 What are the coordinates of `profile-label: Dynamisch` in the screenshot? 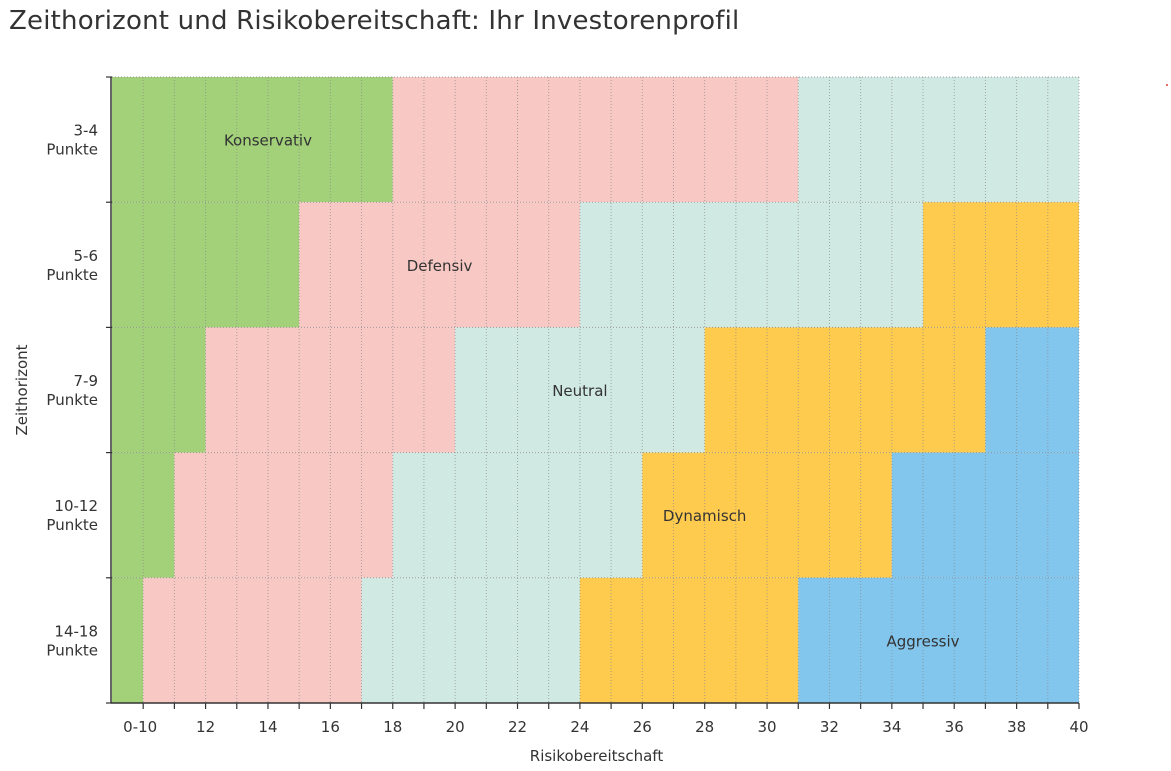 It's located at (704, 516).